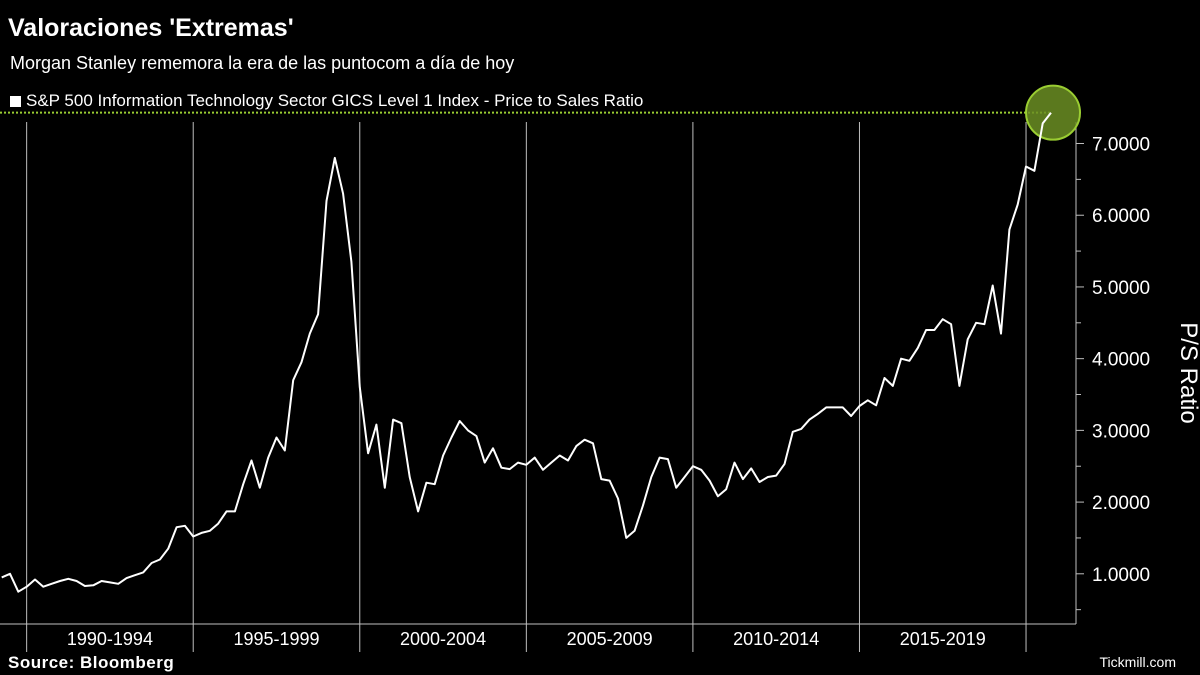 This screenshot has height=675, width=1200. What do you see at coordinates (110, 639) in the screenshot?
I see `x-tick-label: 1990-1994` at bounding box center [110, 639].